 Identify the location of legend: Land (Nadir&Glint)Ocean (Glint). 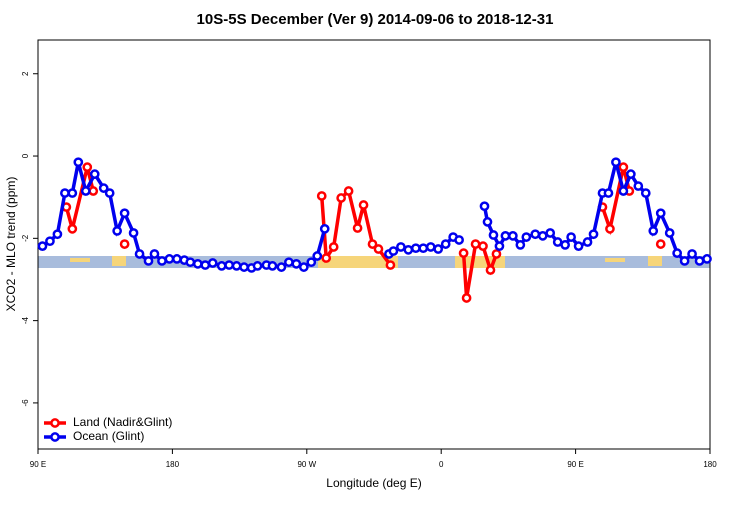
(108, 429).